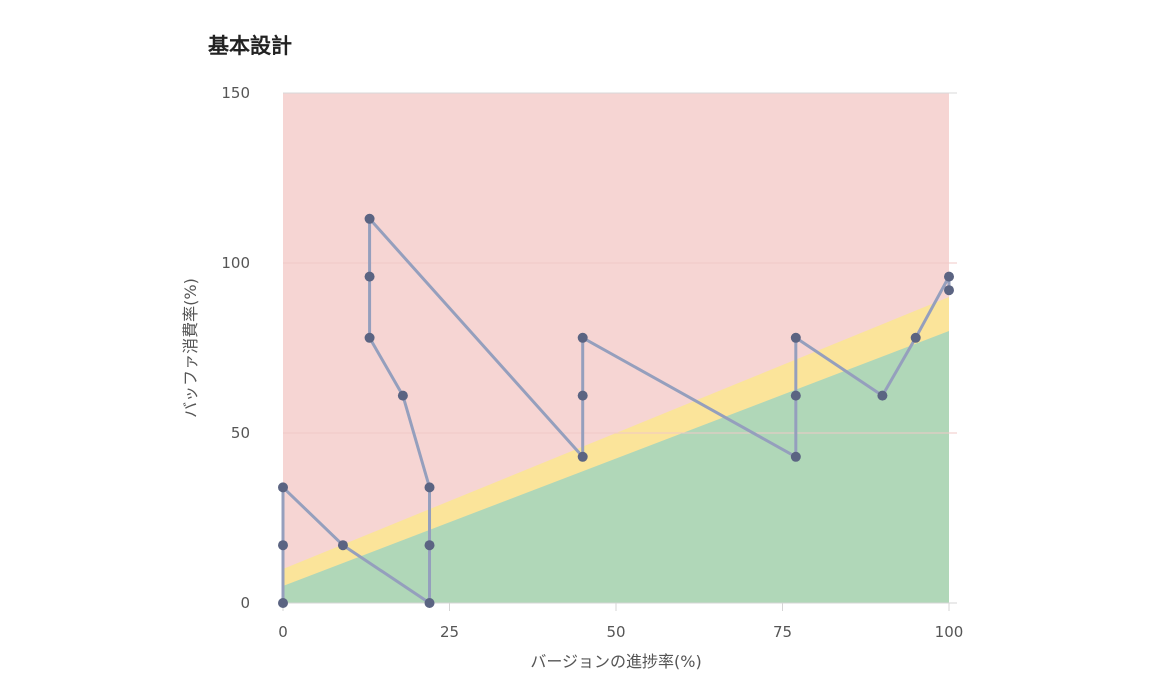 The width and height of the screenshot is (1160, 700). I want to click on x-axis-label: バージョンの進捗率(%), so click(615, 661).